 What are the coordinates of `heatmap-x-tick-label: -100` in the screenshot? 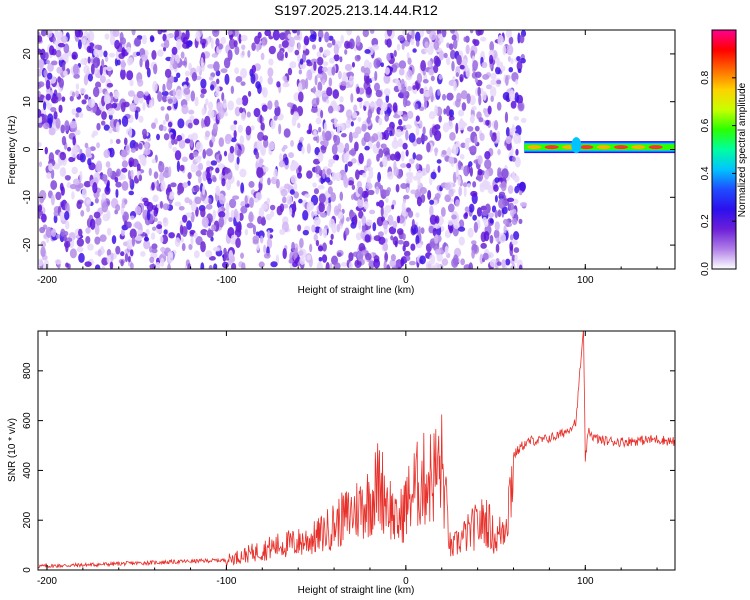 It's located at (226, 280).